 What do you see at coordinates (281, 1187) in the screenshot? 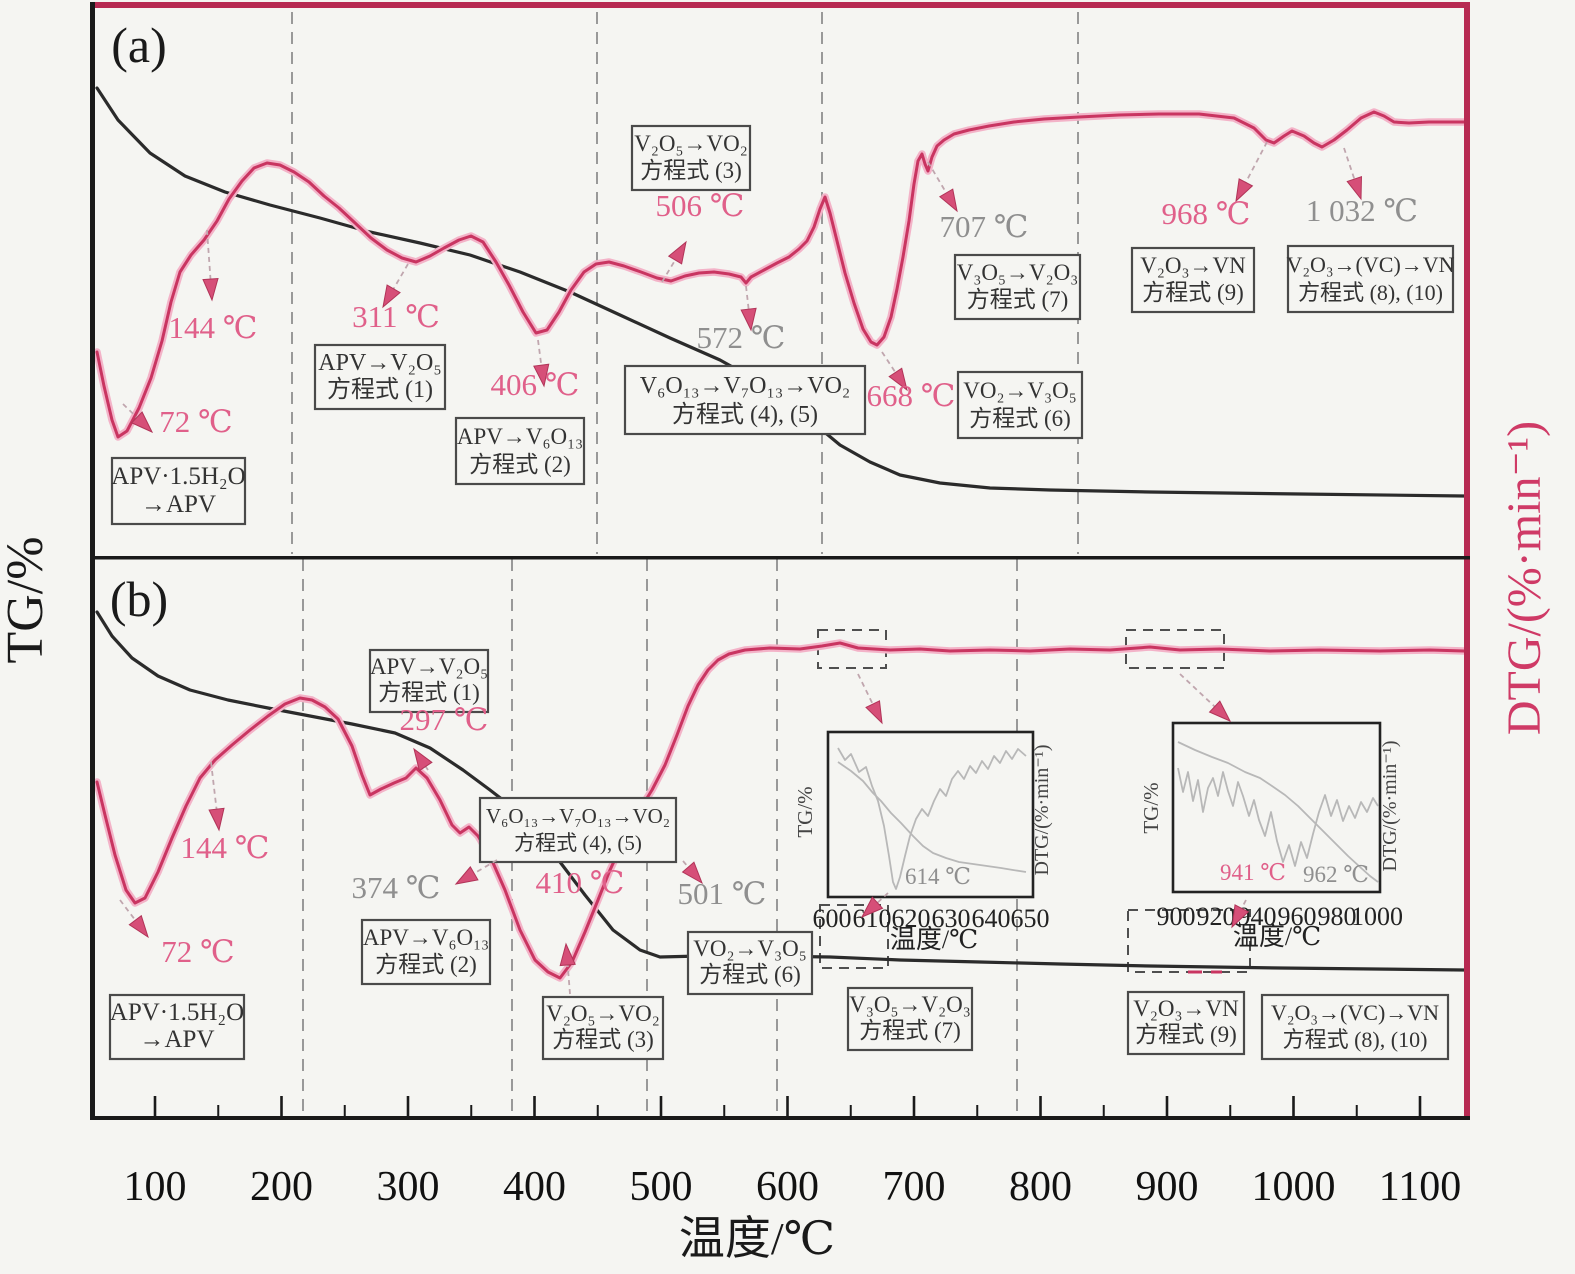
I see `x-tick-label: 200` at bounding box center [281, 1187].